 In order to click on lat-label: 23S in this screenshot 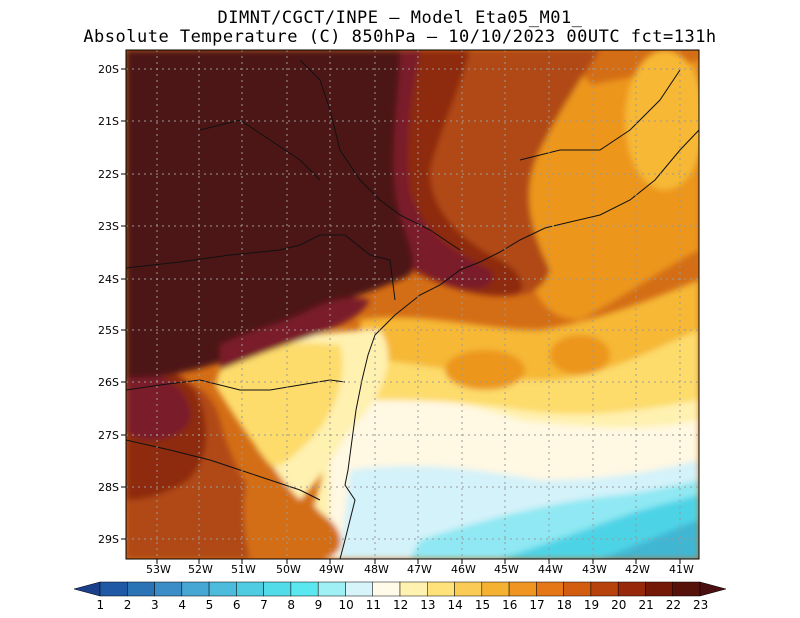, I will do `click(108, 226)`.